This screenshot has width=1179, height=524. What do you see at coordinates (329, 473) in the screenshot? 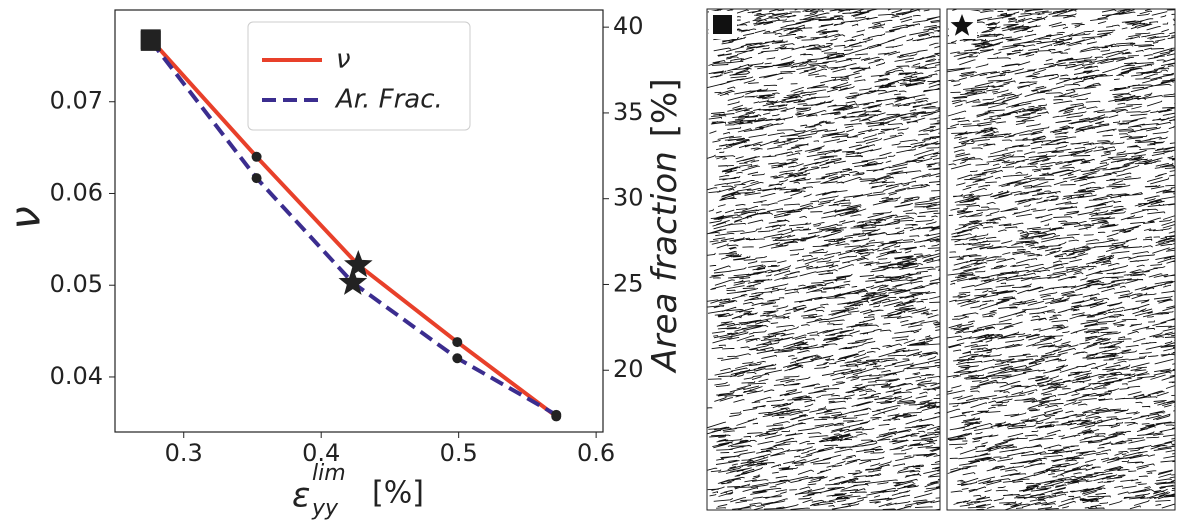
I see `x-label-sup: lim` at bounding box center [329, 473].